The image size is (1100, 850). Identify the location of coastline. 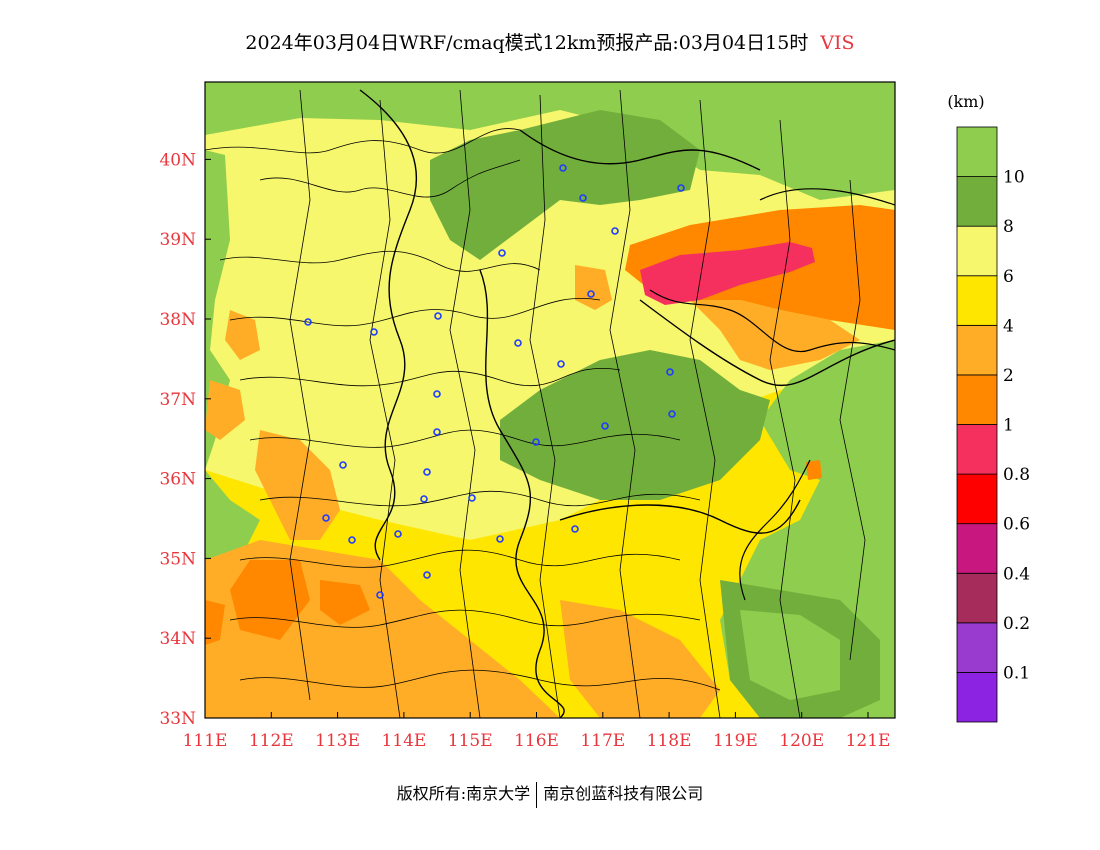
(772, 394).